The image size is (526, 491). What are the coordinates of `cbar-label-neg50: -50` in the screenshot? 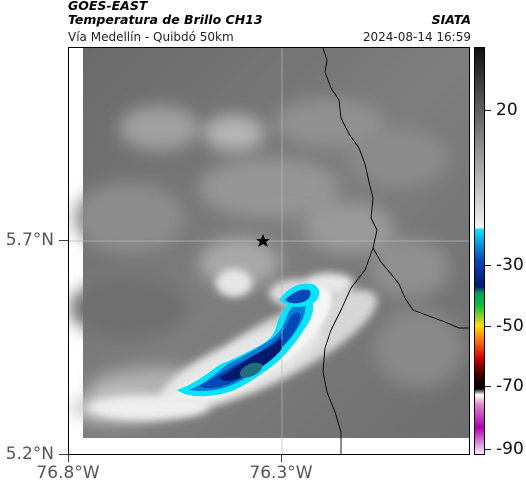 It's located at (510, 326).